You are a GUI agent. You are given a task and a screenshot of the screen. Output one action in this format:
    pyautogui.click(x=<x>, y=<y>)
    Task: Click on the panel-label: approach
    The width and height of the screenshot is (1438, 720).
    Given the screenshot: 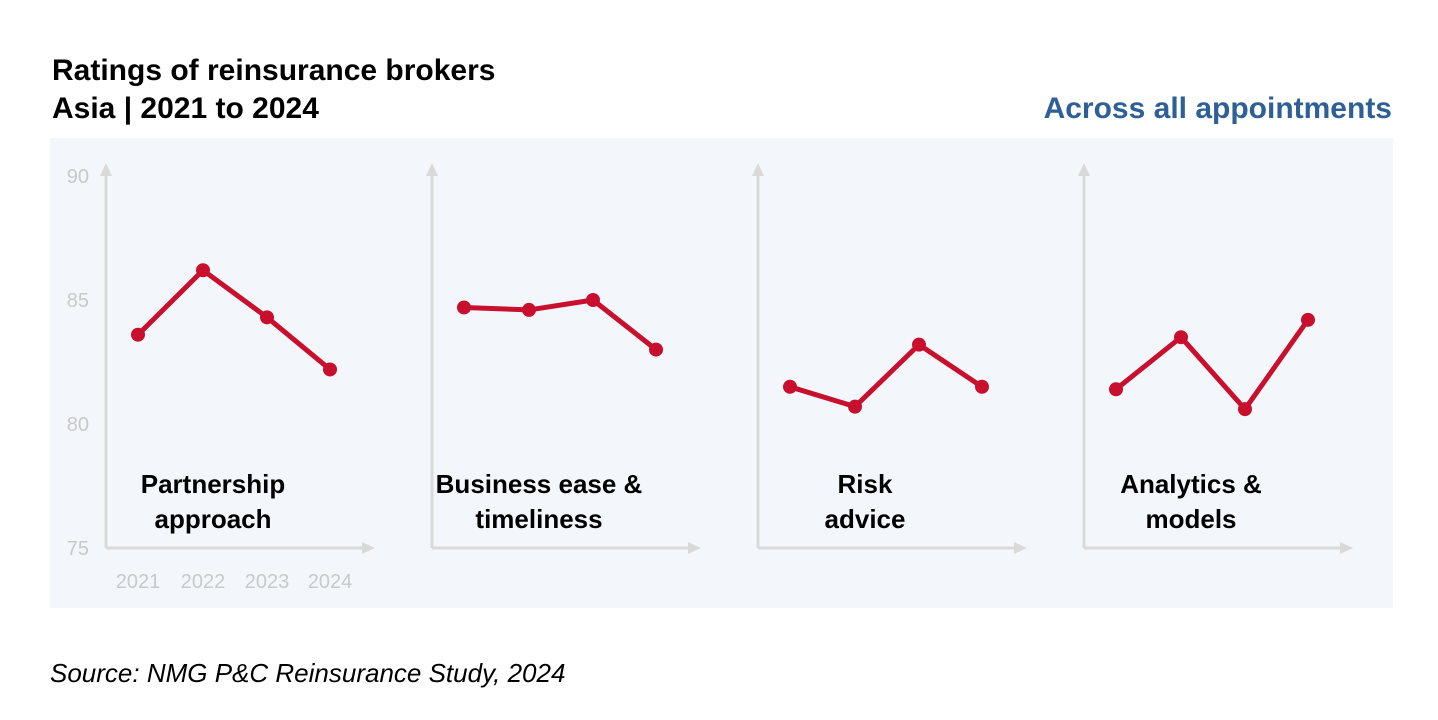 What is the action you would take?
    pyautogui.click(x=212, y=519)
    